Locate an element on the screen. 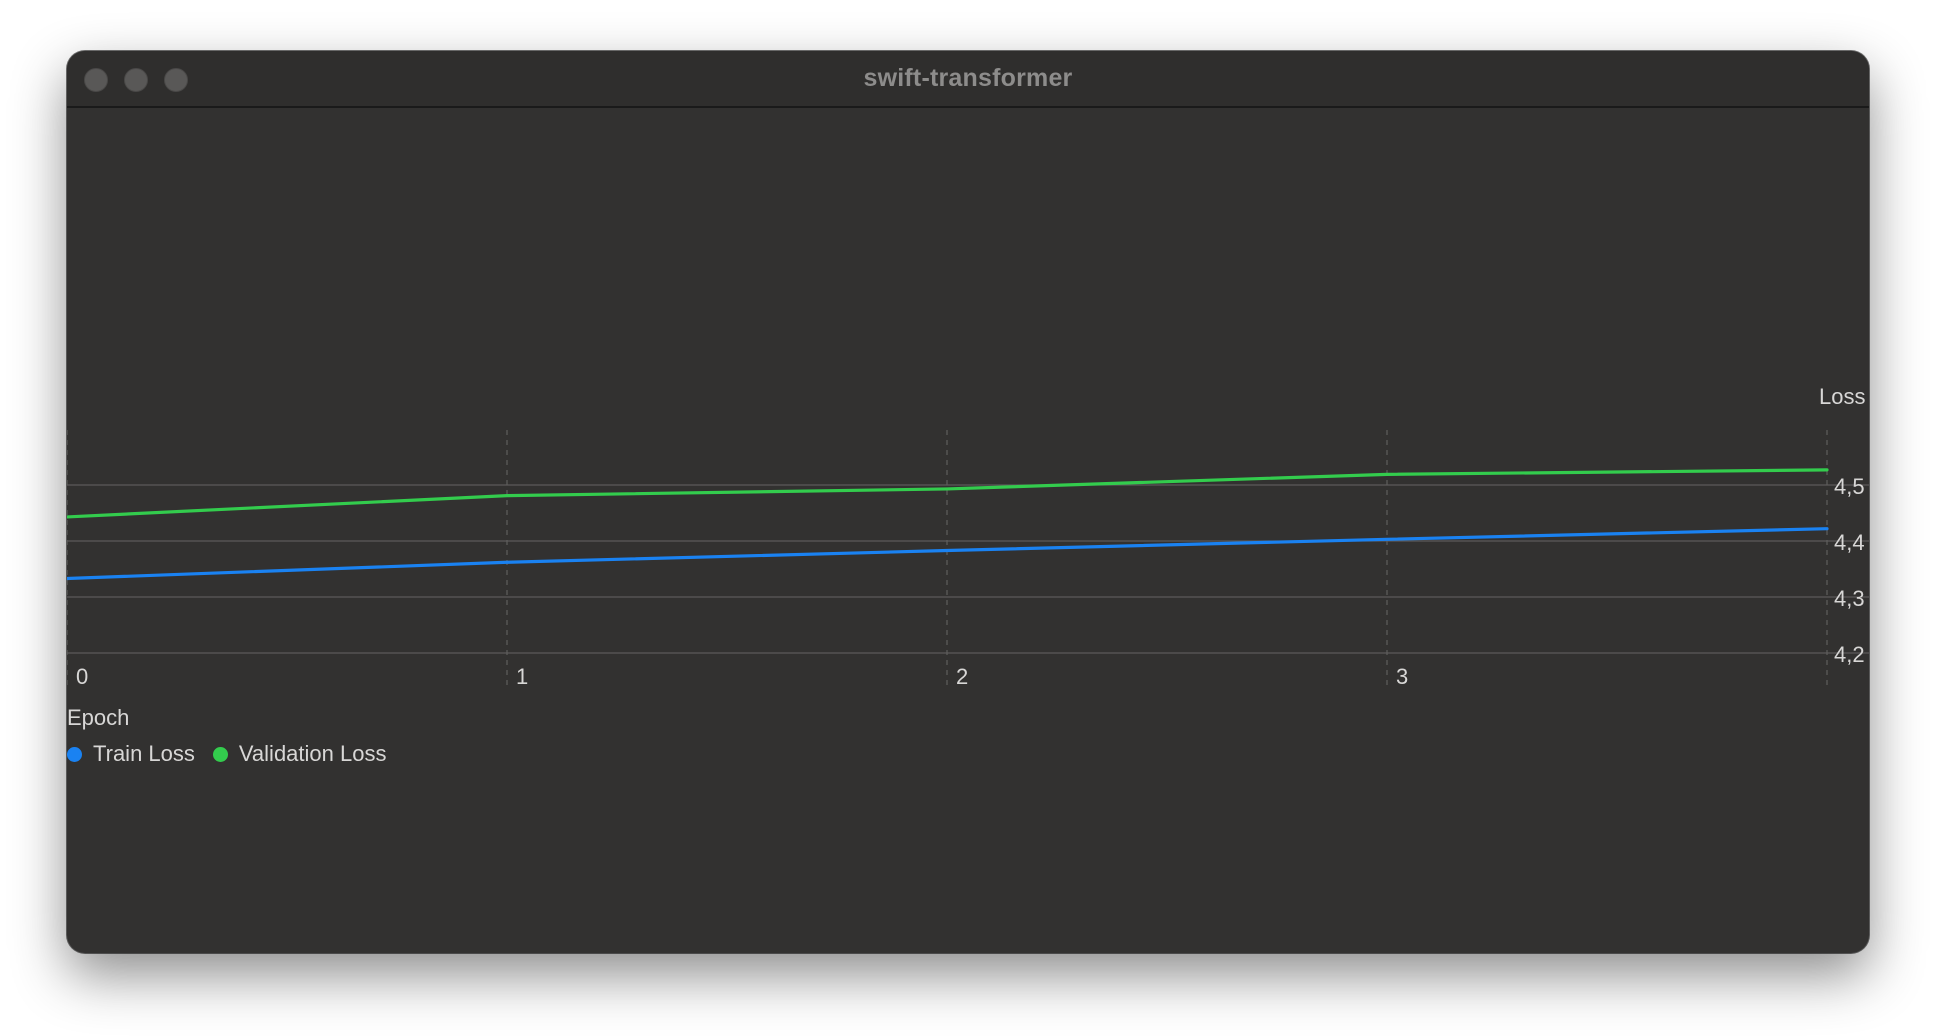  window-title: swift-transformer is located at coordinates (968, 78).